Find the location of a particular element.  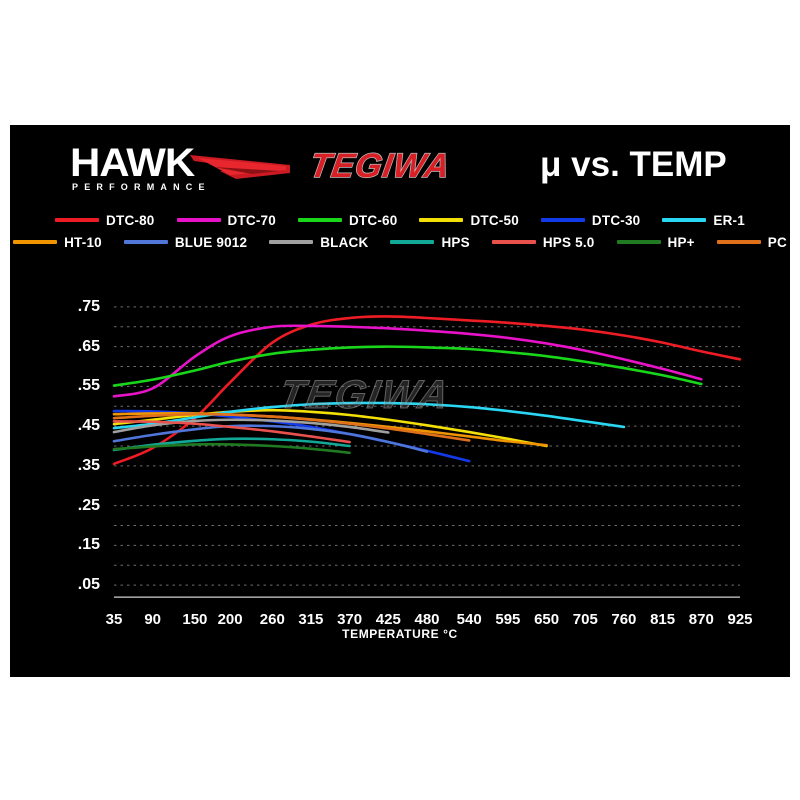

legend-item-blue-9012: BLUE 9012 is located at coordinates (185, 242).